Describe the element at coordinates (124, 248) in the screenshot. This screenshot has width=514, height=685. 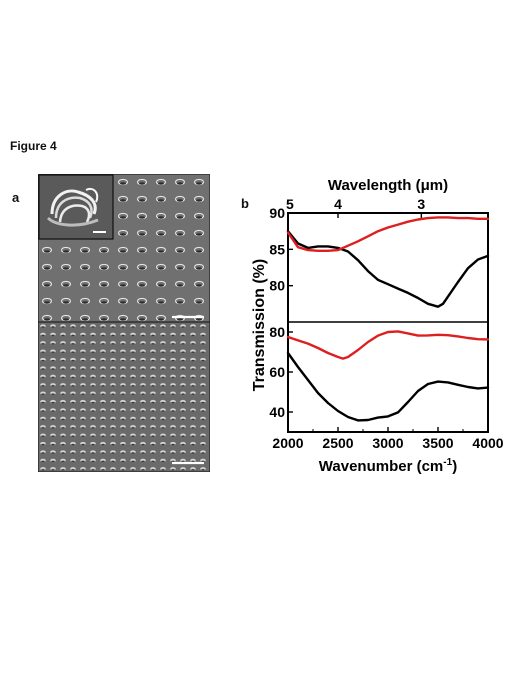
I see `sem-image-top` at that location.